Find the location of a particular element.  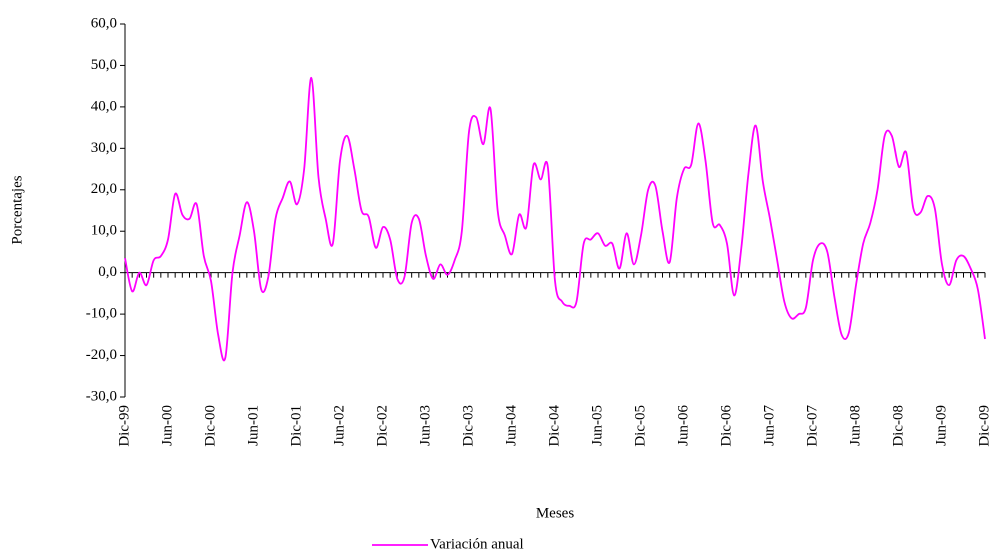

x-tick-label: Dic-00 is located at coordinates (210, 426).